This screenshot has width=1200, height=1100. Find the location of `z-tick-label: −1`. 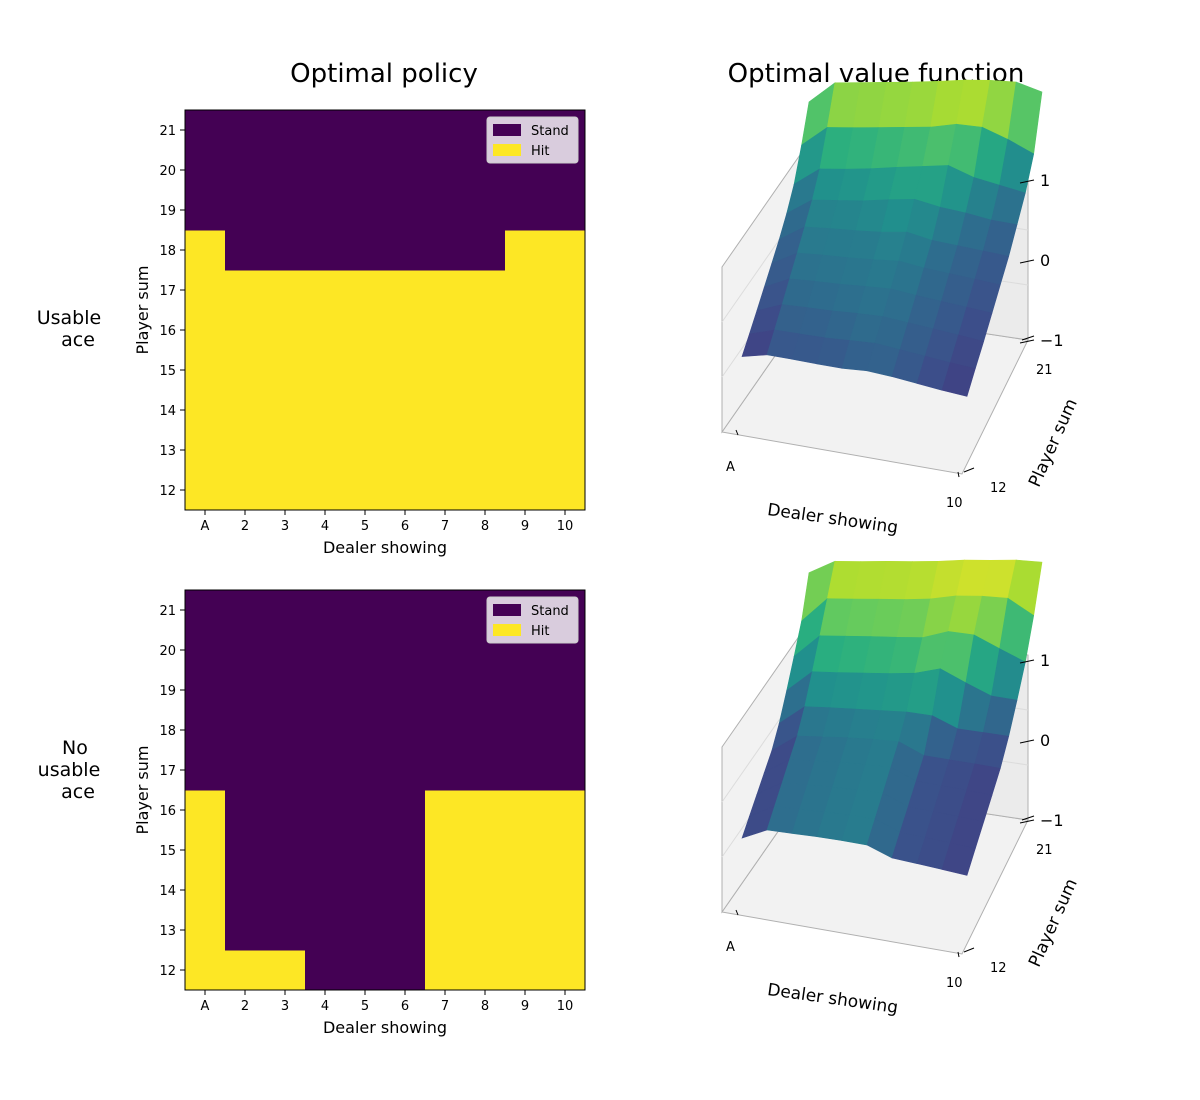

z-tick-label: −1 is located at coordinates (1052, 820).